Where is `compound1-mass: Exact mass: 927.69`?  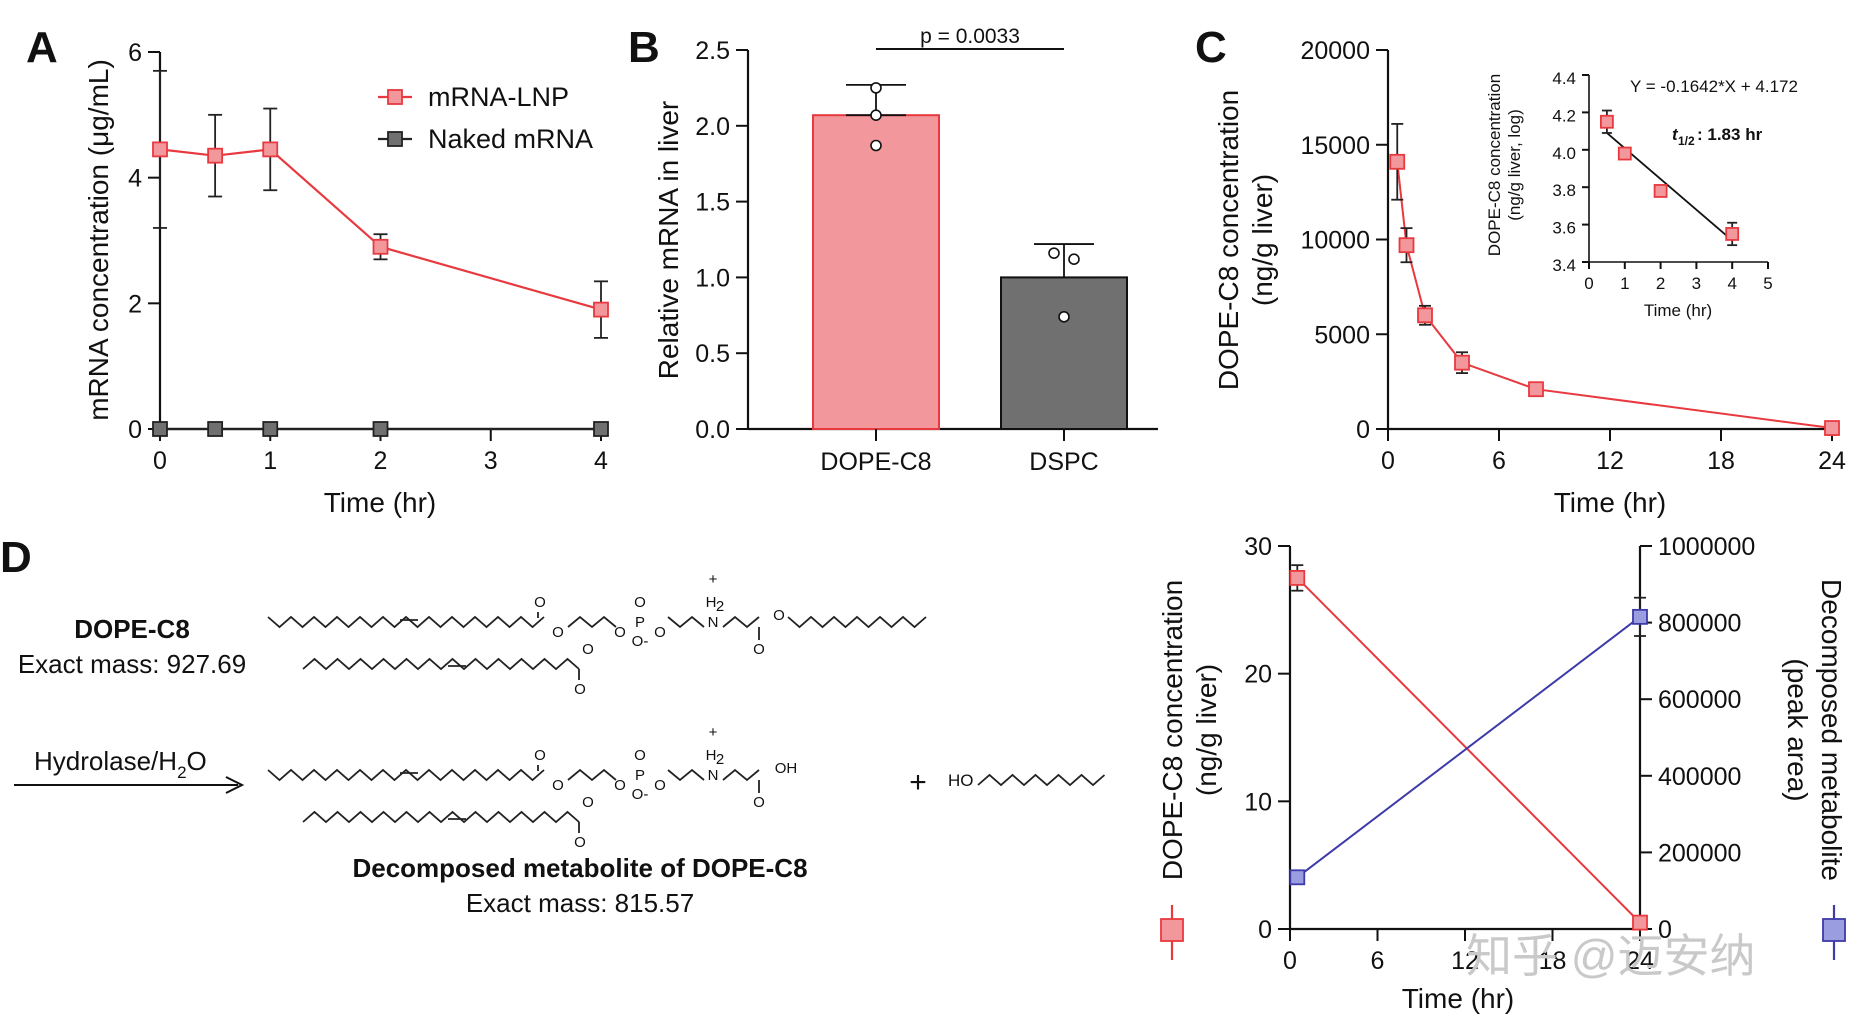 compound1-mass: Exact mass: 927.69 is located at coordinates (132, 664).